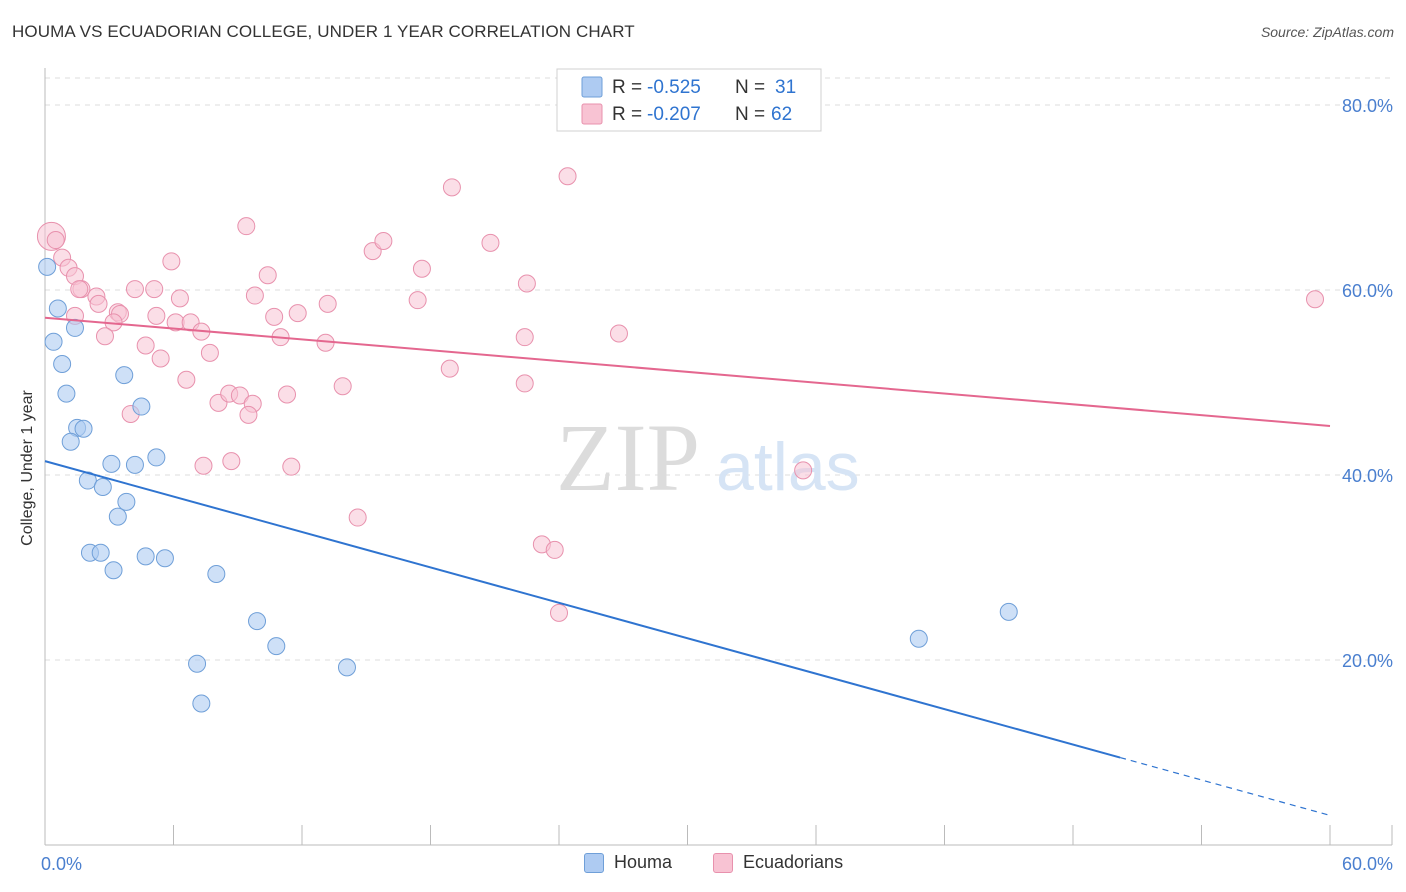  I want to click on y-tick-label: 20.0%, so click(1367, 661).